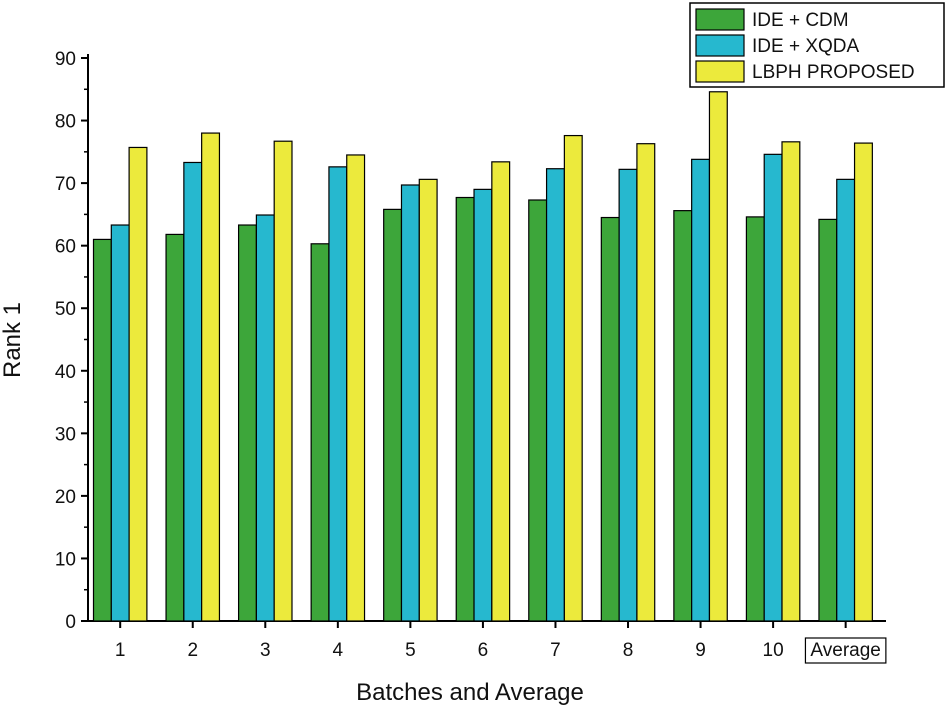  I want to click on x-tick-label: 6, so click(483, 650).